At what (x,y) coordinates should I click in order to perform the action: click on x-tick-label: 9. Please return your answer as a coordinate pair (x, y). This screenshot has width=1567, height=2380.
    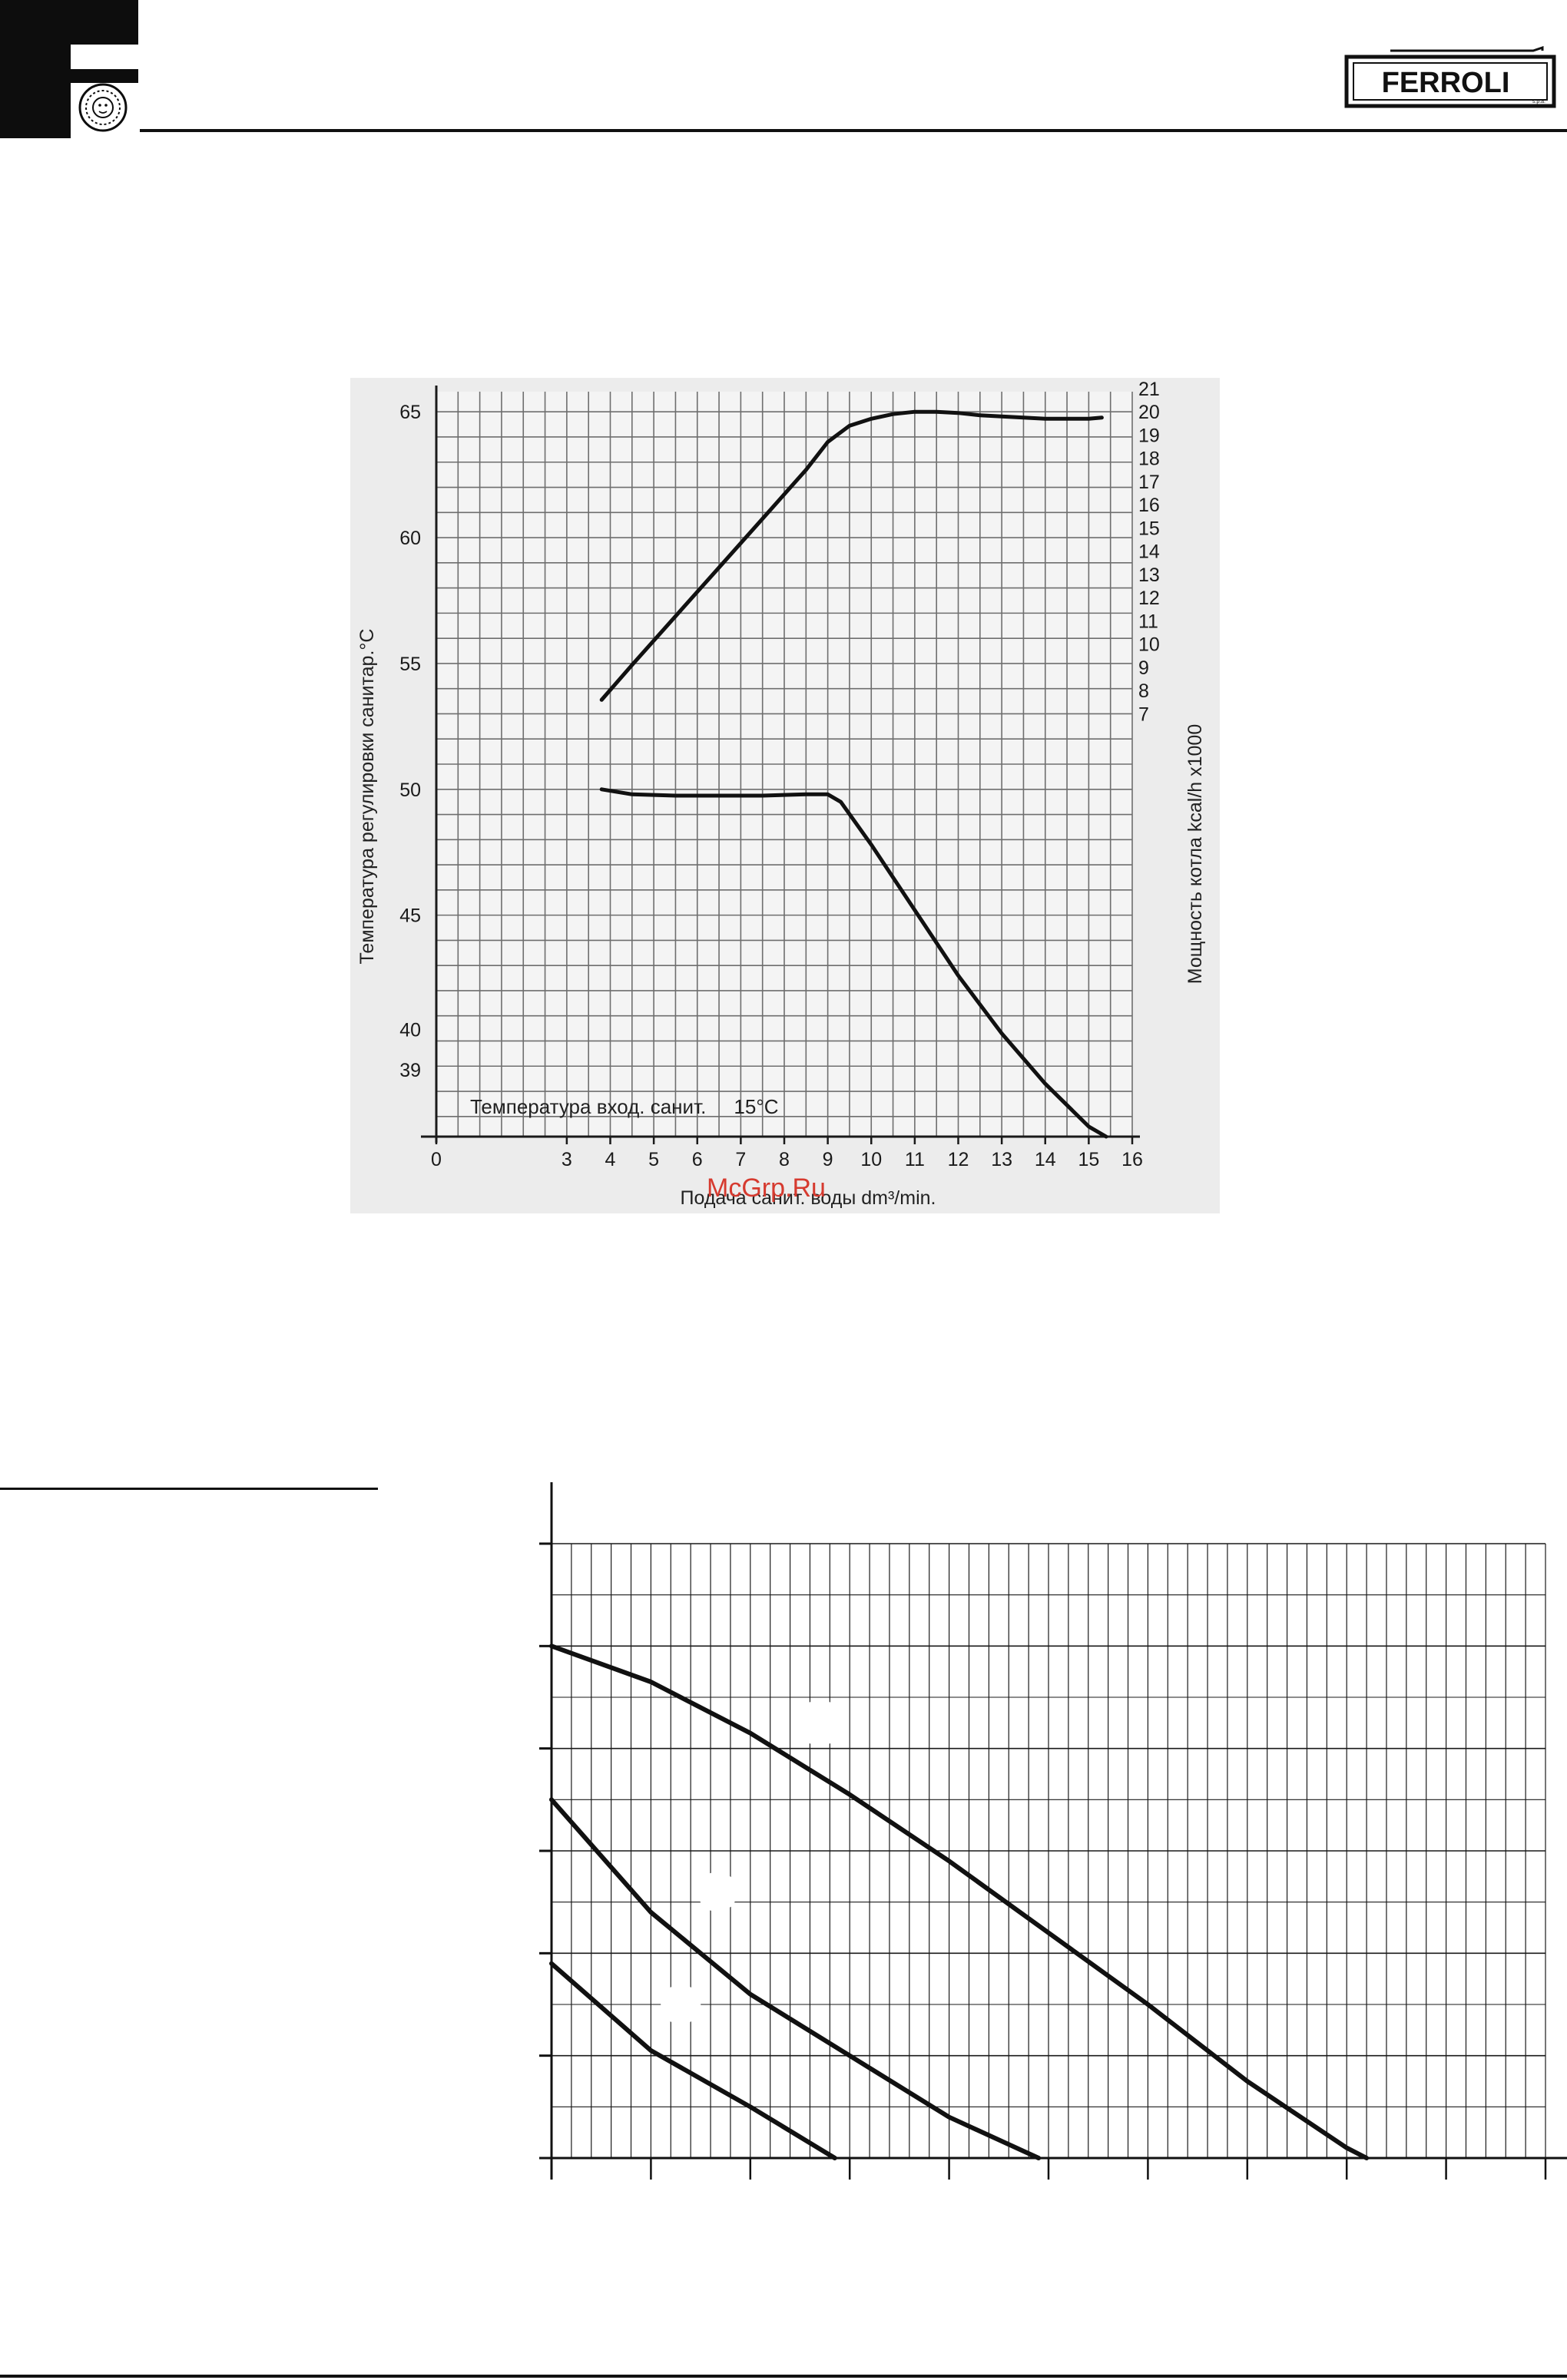
    Looking at the image, I should click on (828, 1159).